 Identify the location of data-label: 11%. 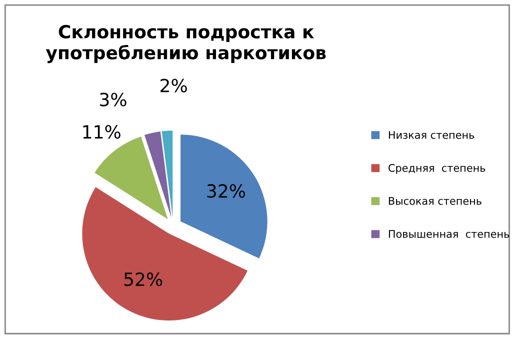
(101, 132).